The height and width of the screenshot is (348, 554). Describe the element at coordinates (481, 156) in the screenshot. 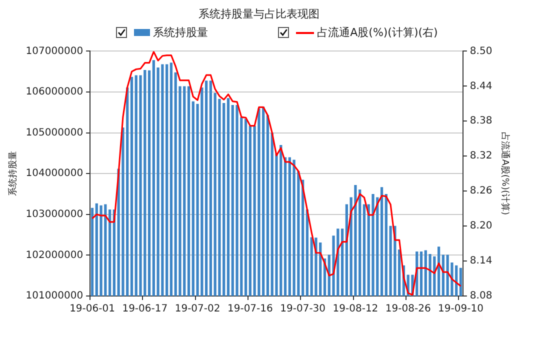

I see `y2-tick-label: 8.32` at that location.